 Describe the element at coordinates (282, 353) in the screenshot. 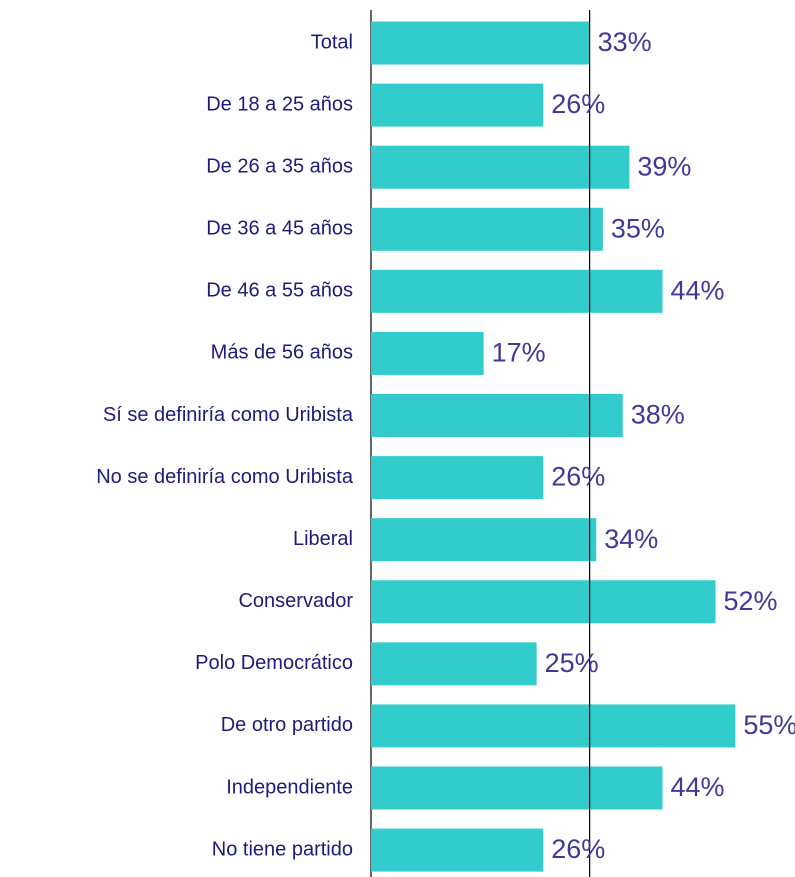

I see `category-label: Más de 56 años` at that location.